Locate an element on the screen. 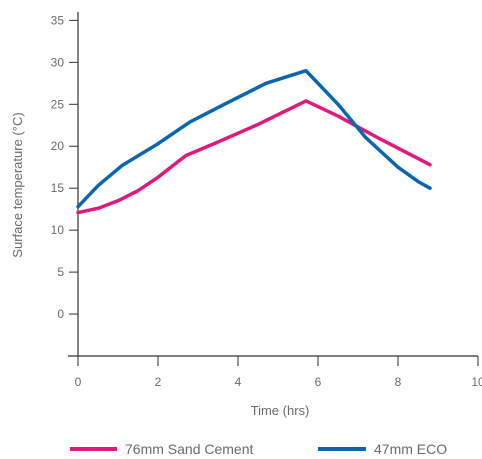  y-tick-label-25: 25 is located at coordinates (58, 104).